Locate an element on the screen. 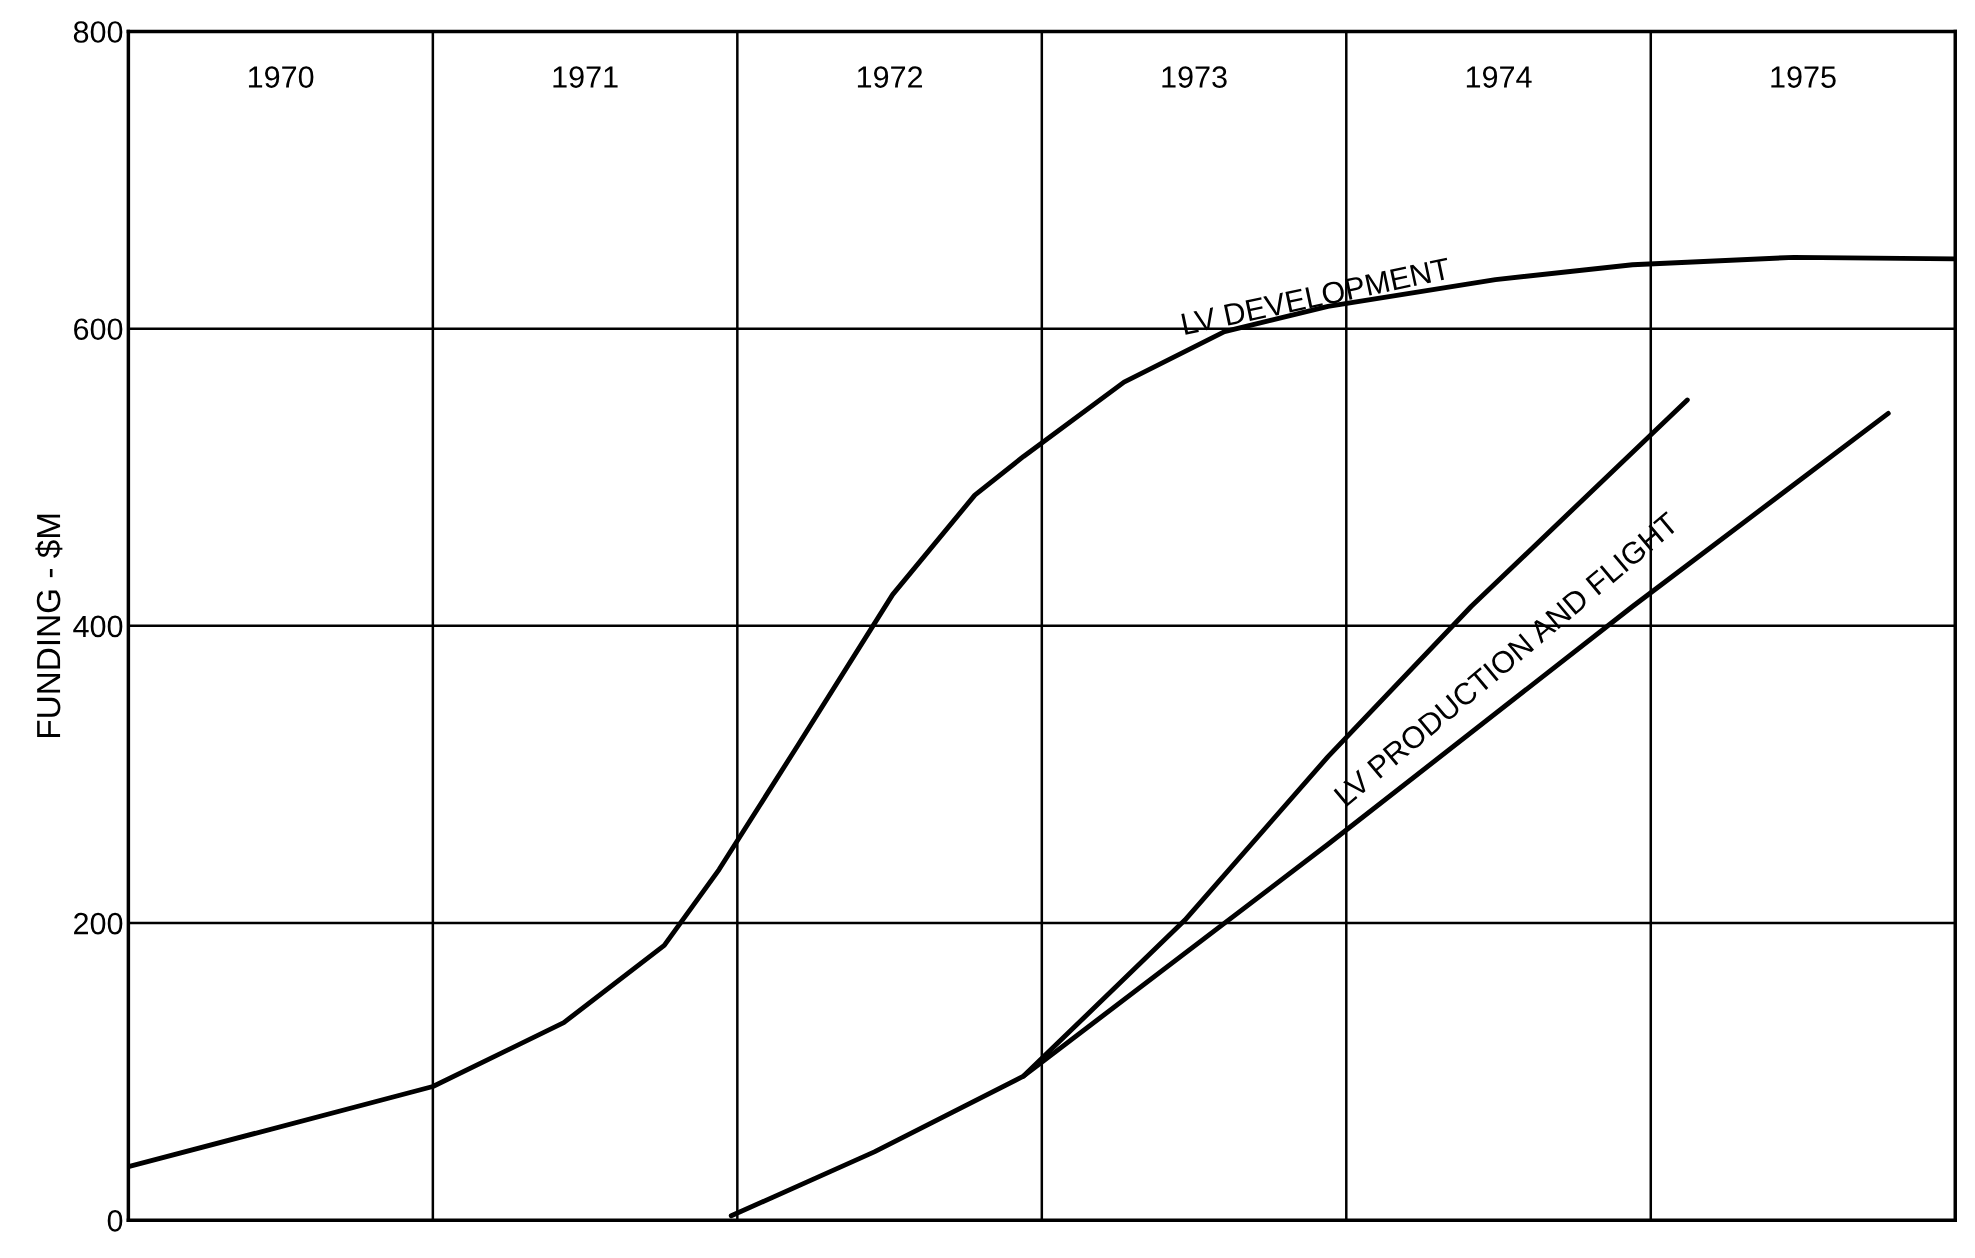  y-tick-label: 200 is located at coordinates (98, 923).